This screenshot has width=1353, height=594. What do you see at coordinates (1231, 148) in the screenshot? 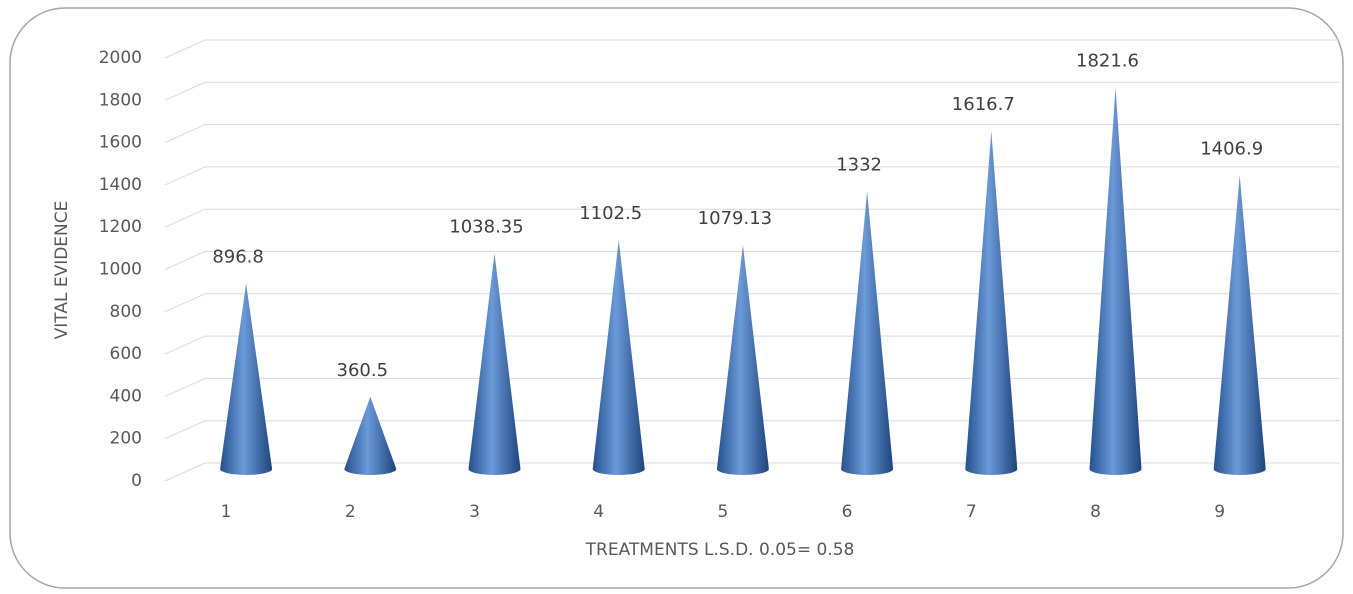
I see `data-label: 1406.9` at bounding box center [1231, 148].